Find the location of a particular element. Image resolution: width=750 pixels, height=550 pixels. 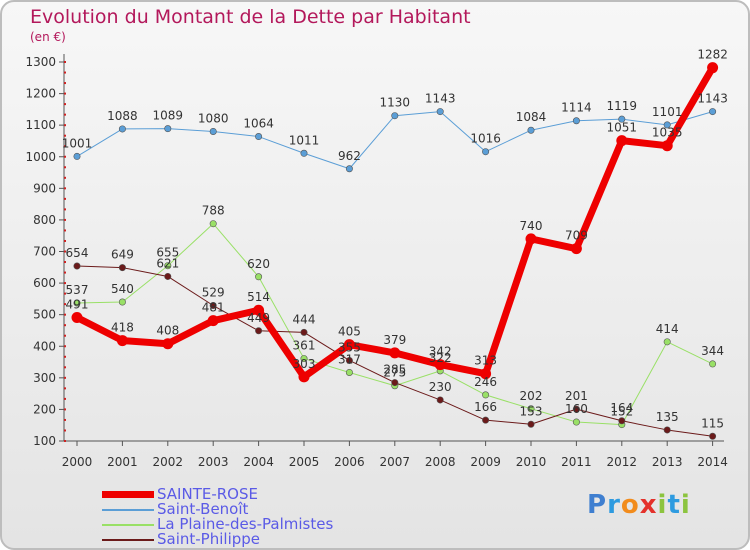

logo-letter: i is located at coordinates (662, 505).